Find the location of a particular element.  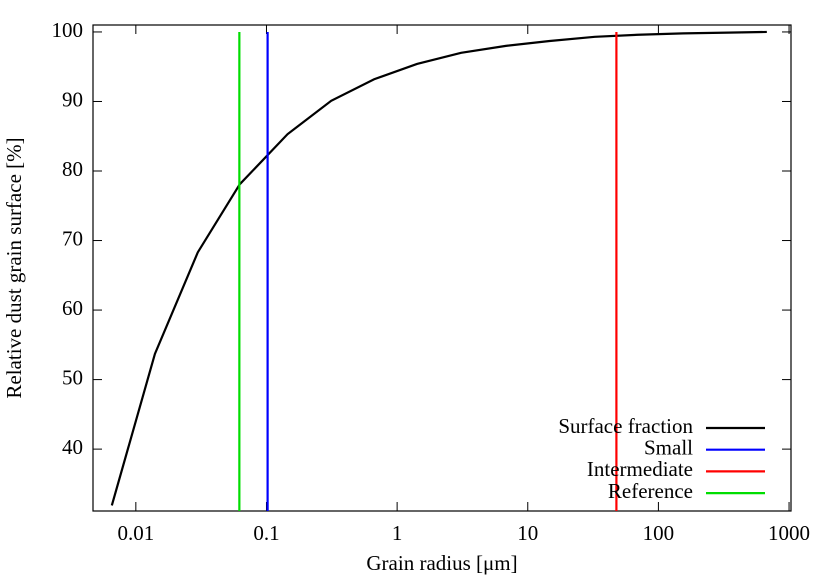

x-tick-label: 0.1 is located at coordinates (266, 533).